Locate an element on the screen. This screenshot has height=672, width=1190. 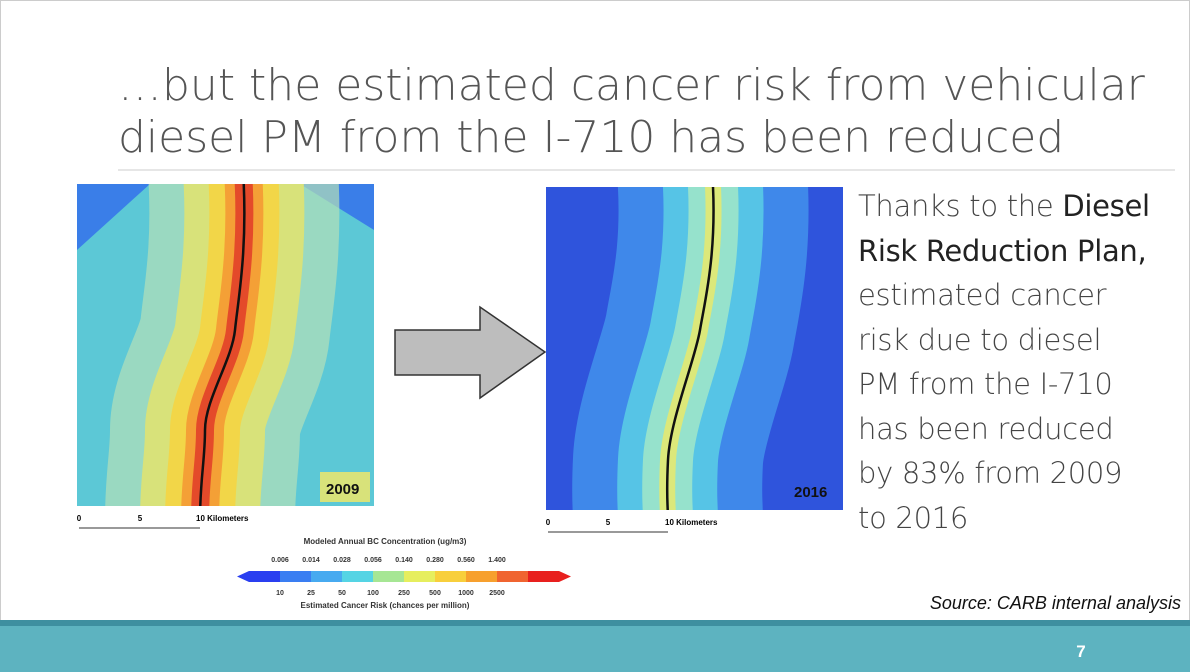
legend-concentration: 0.056 is located at coordinates (373, 560).